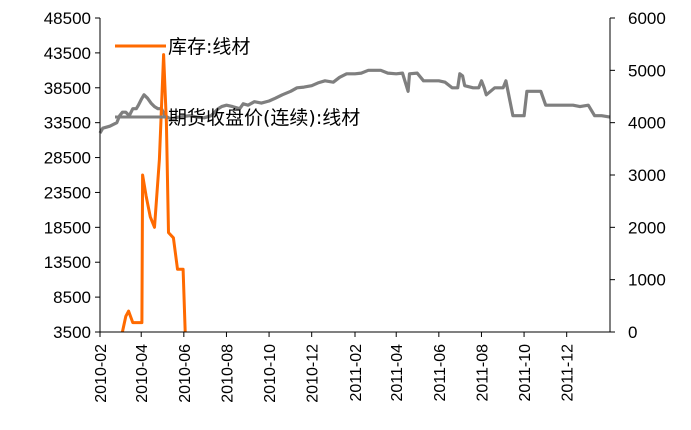  I want to click on x-tick-label: 2010-08, so click(227, 373).